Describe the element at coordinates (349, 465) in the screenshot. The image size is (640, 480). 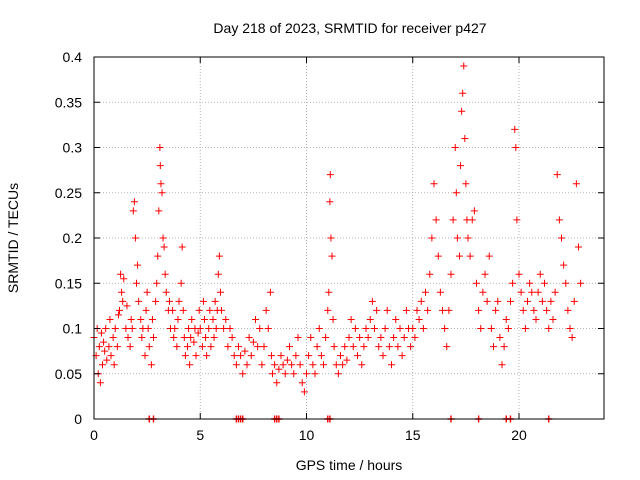
I see `x-axis-label: GPS time / hours` at that location.